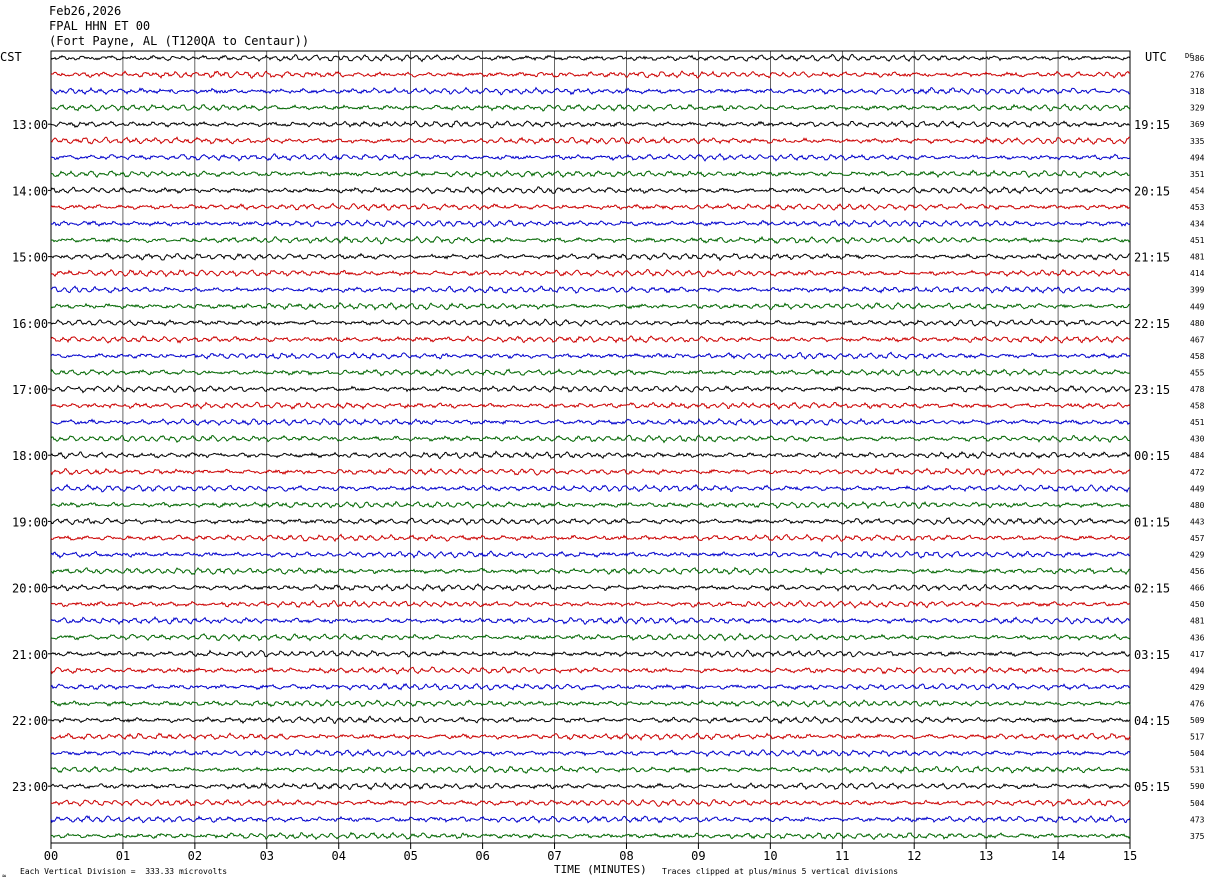  Describe the element at coordinates (1197, 786) in the screenshot. I see `dc-value: 590` at that location.